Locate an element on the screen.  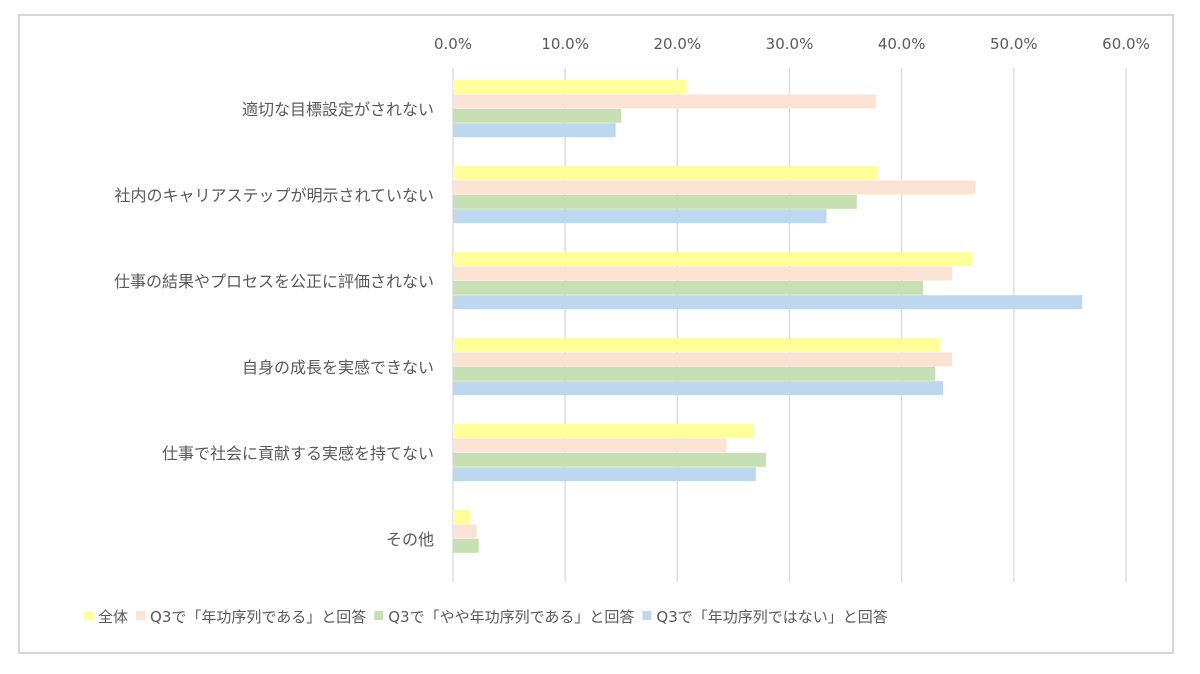
x-tick-label: 40.0% is located at coordinates (902, 44).